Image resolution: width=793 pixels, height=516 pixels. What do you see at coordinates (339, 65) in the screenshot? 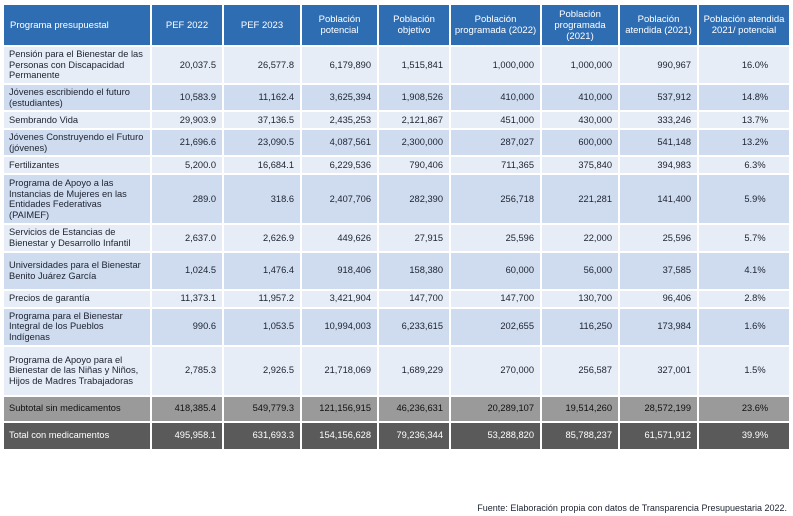
I see `cell-potencial: 6,179,890` at bounding box center [339, 65].